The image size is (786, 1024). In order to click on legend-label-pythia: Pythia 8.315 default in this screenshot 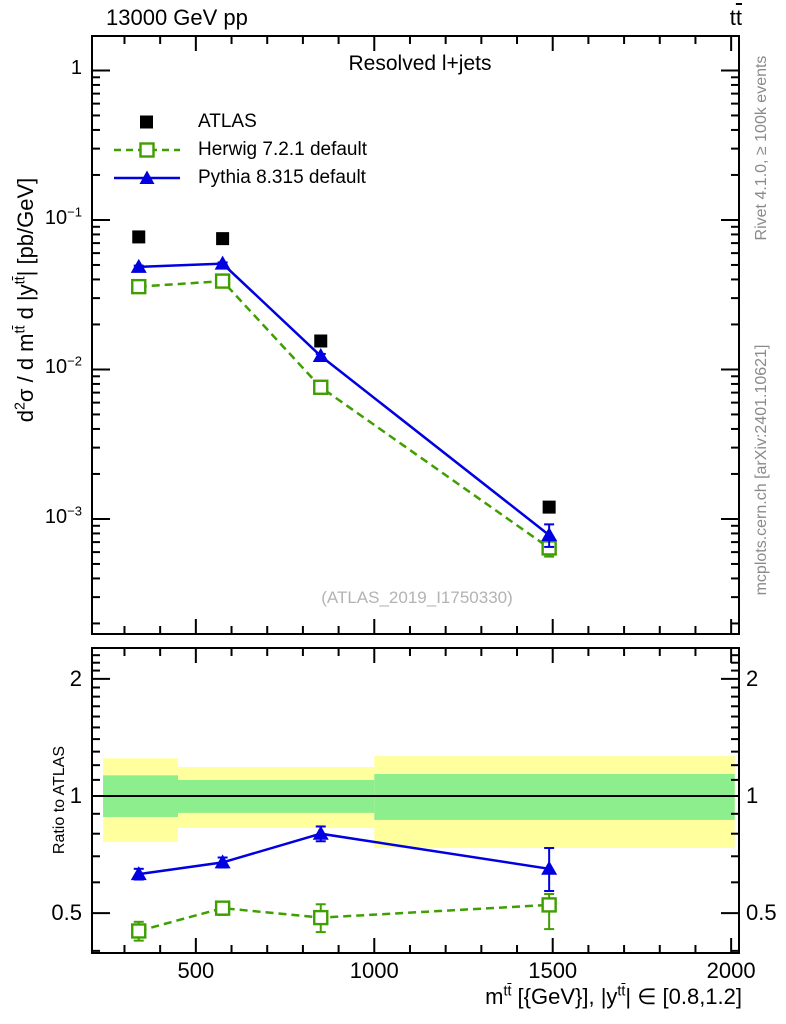, I will do `click(282, 177)`.